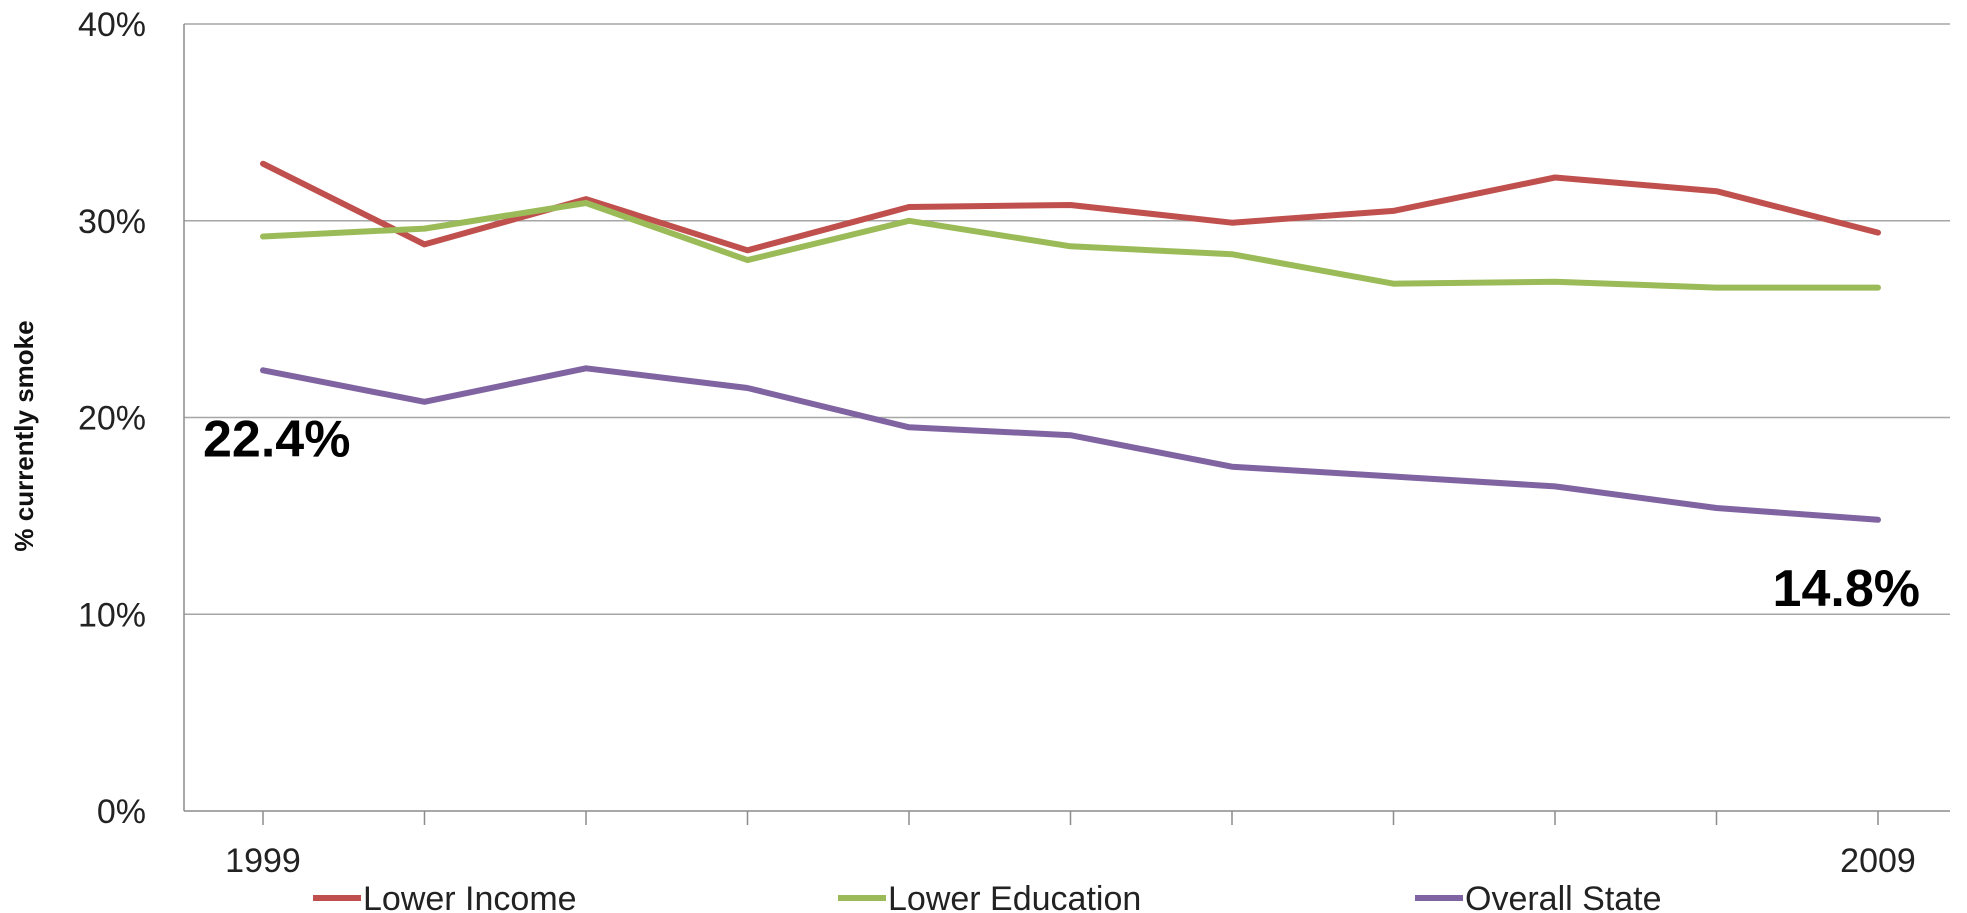 The width and height of the screenshot is (1967, 913). I want to click on y-tick-label: 10%, so click(112, 615).